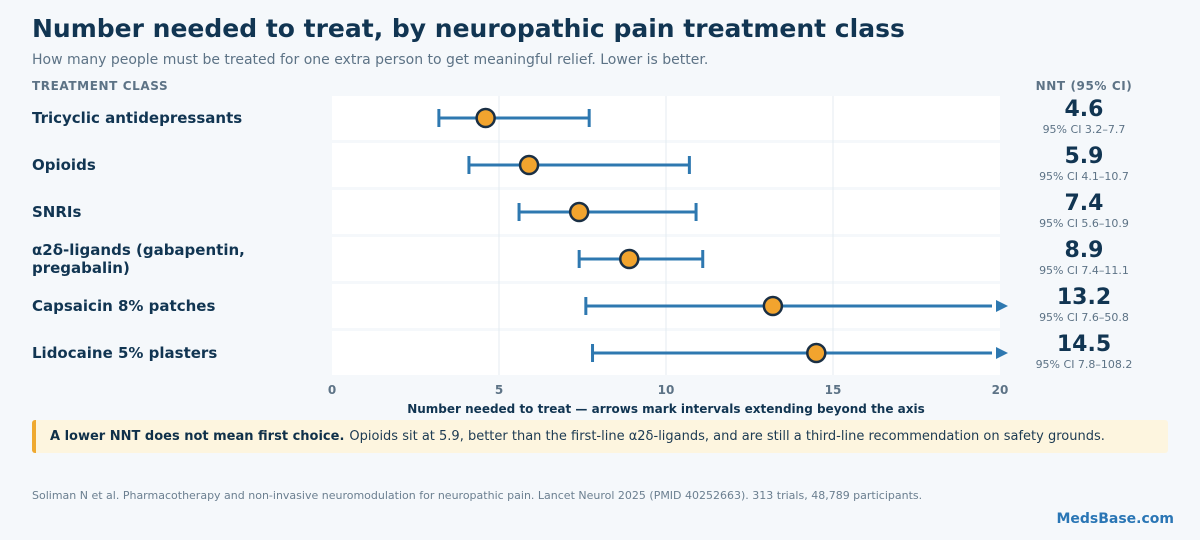 This screenshot has width=1200, height=540. What do you see at coordinates (64, 165) in the screenshot?
I see `row-label: Opioids` at bounding box center [64, 165].